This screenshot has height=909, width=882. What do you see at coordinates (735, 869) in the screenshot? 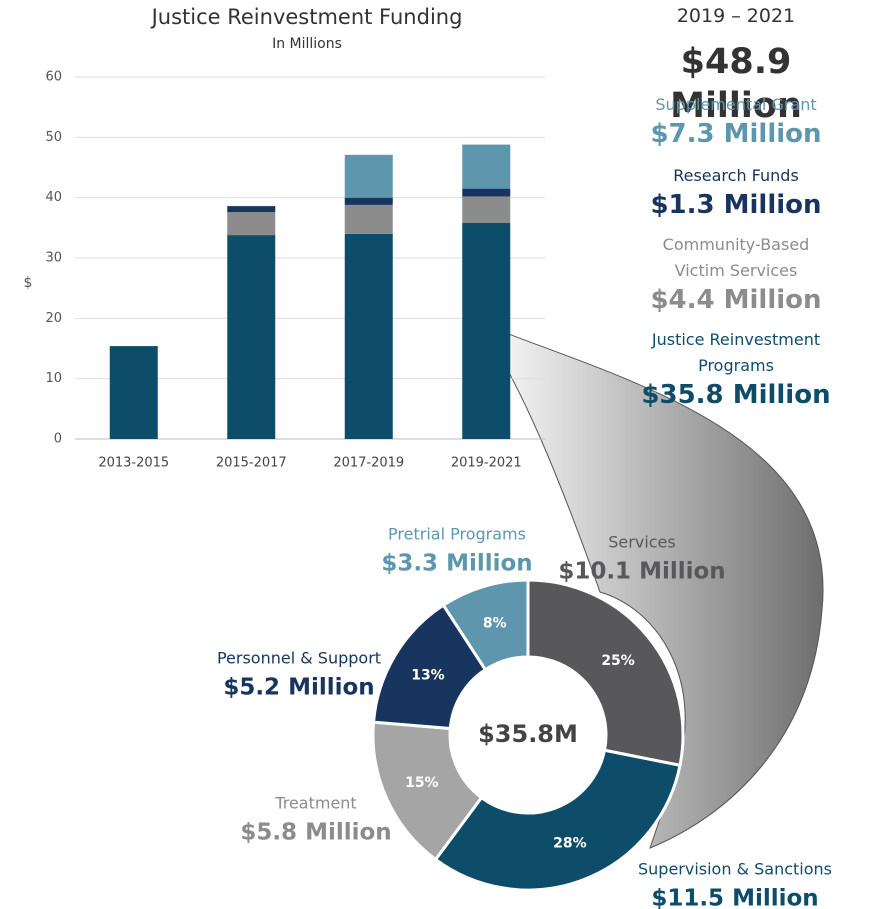
I see `slice-name: Supervision & Sanctions` at bounding box center [735, 869].